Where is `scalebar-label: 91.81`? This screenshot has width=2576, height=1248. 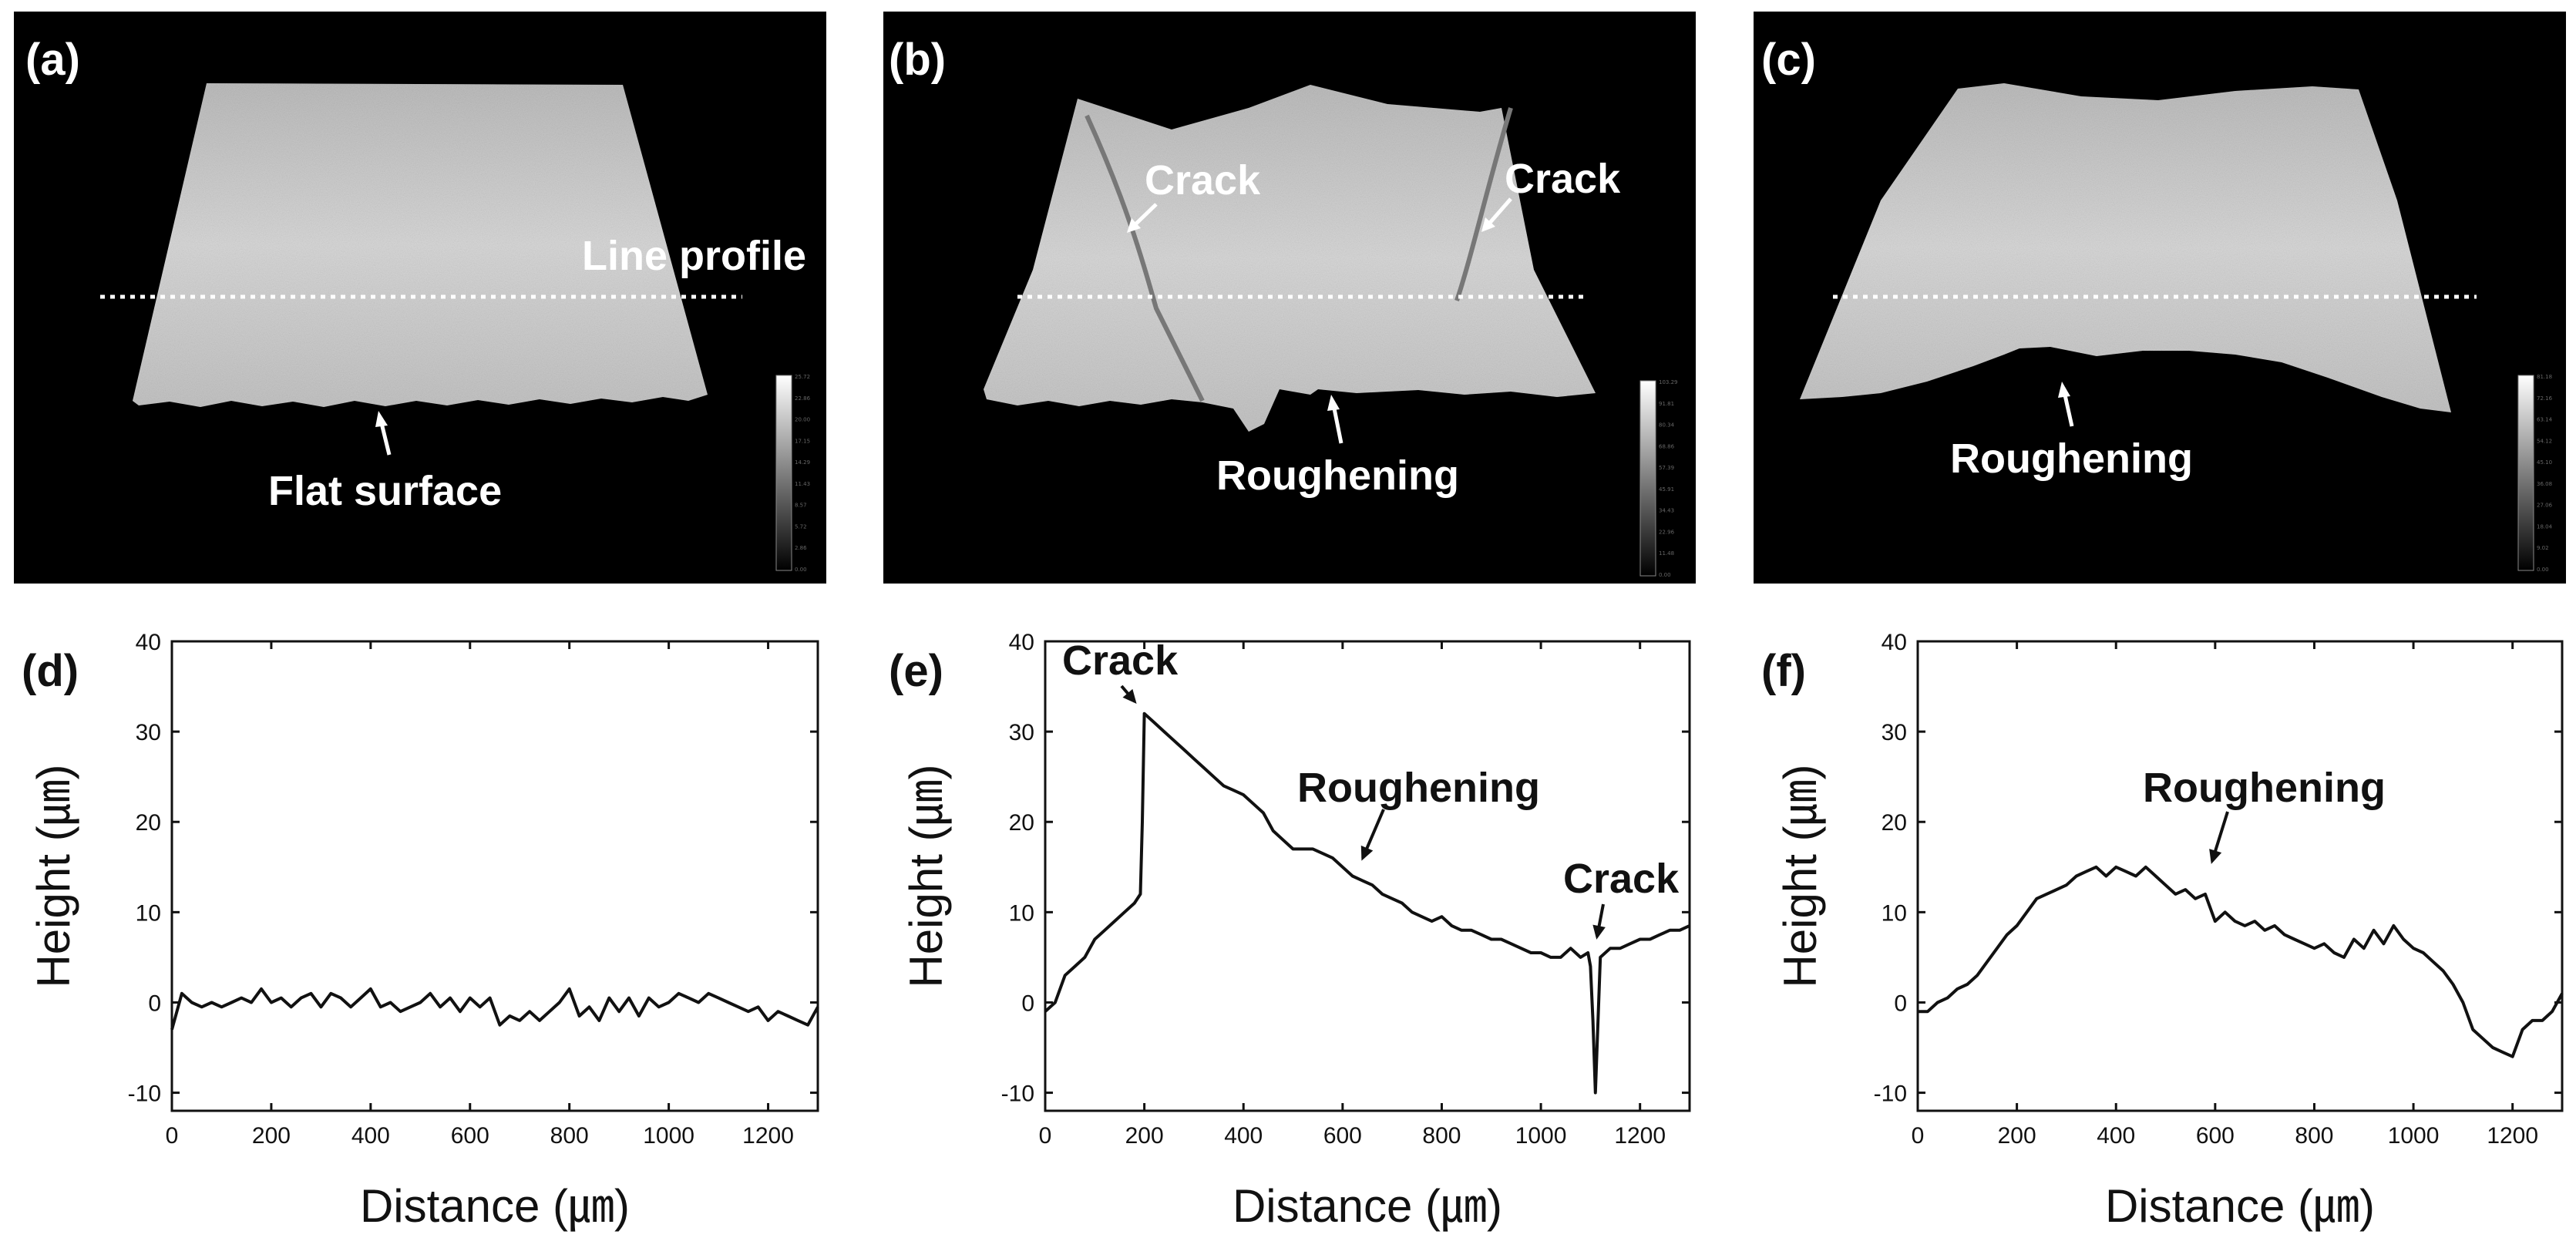 scalebar-label: 91.81 is located at coordinates (1666, 404).